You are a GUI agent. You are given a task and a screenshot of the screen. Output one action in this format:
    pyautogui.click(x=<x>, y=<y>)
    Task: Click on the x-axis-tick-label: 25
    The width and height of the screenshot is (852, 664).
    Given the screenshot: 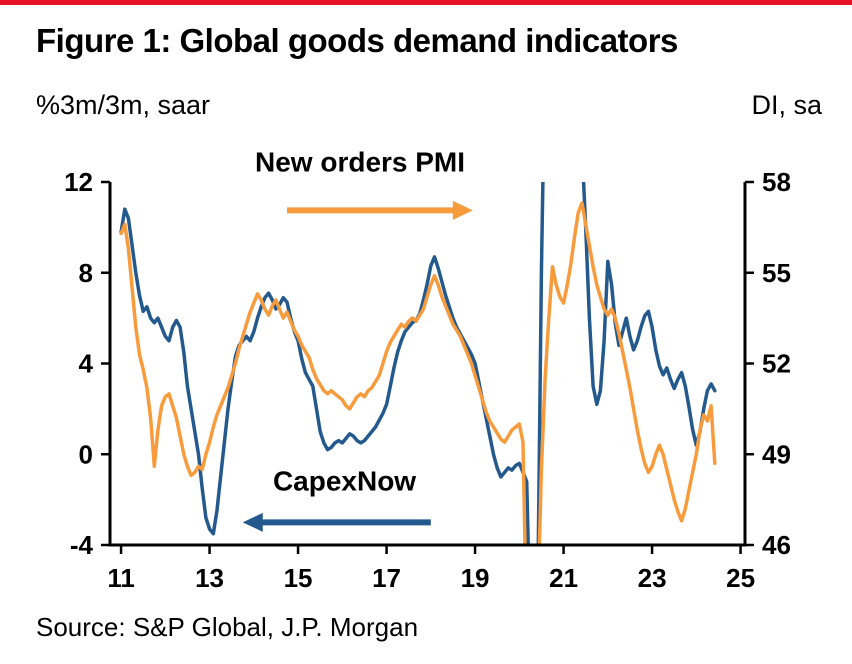 What is the action you would take?
    pyautogui.click(x=740, y=578)
    